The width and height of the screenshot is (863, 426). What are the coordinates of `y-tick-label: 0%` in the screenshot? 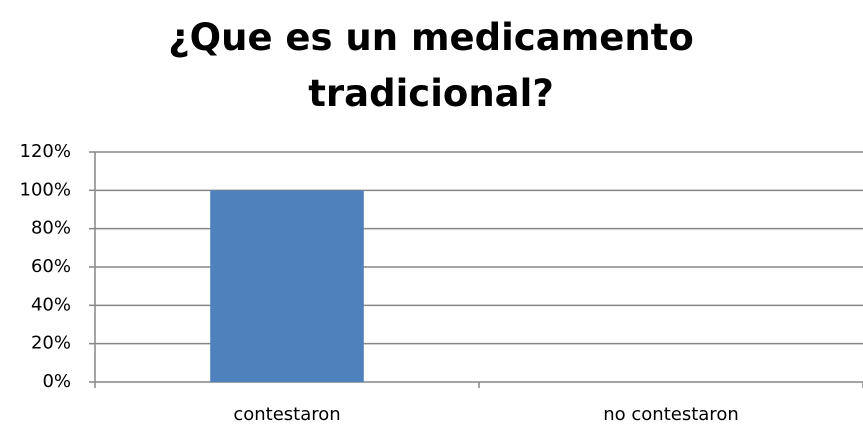 It's located at (56, 381).